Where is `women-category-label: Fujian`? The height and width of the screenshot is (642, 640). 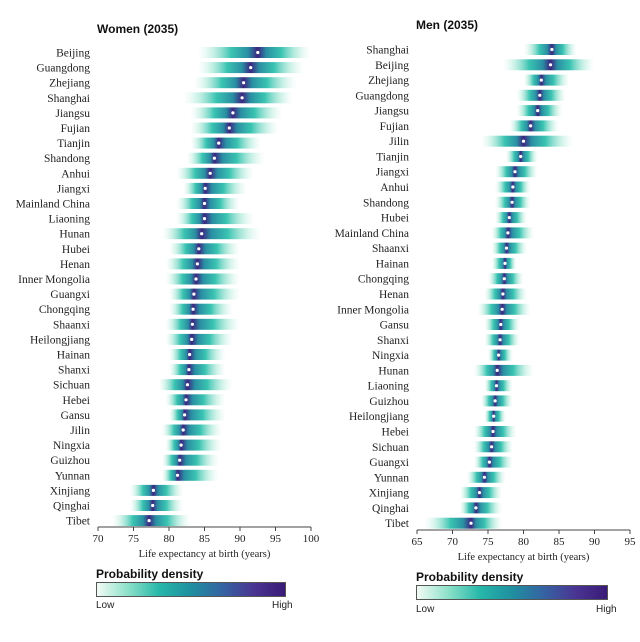
women-category-label: Fujian is located at coordinates (76, 129).